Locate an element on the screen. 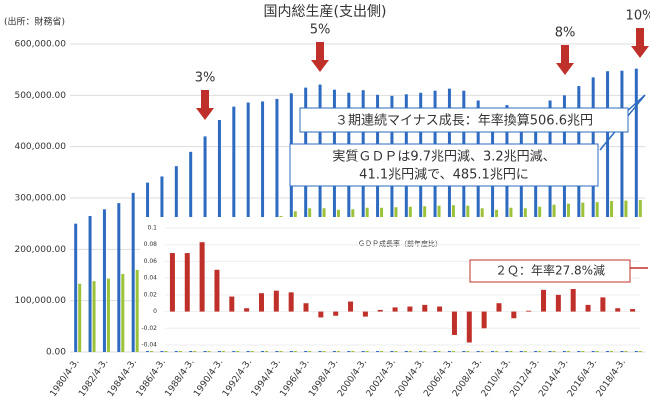 This screenshot has width=650, height=405. inset-y-tick-label: 0.02 is located at coordinates (151, 294).